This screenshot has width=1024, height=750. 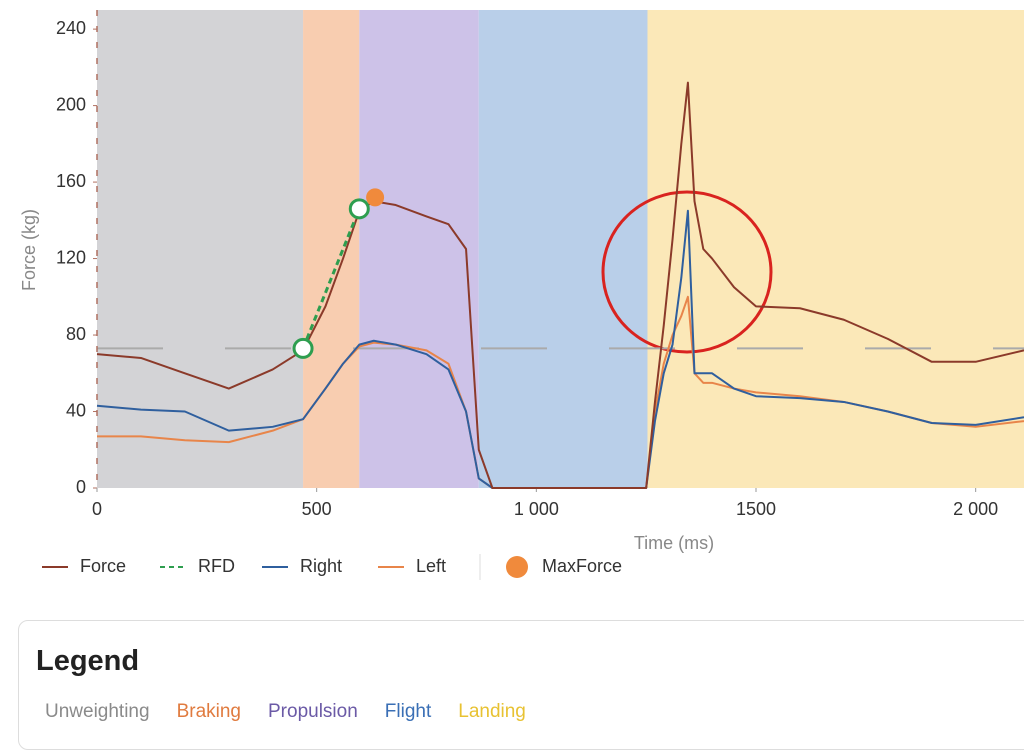 What do you see at coordinates (975, 509) in the screenshot?
I see `x-tick-label: 2 000` at bounding box center [975, 509].